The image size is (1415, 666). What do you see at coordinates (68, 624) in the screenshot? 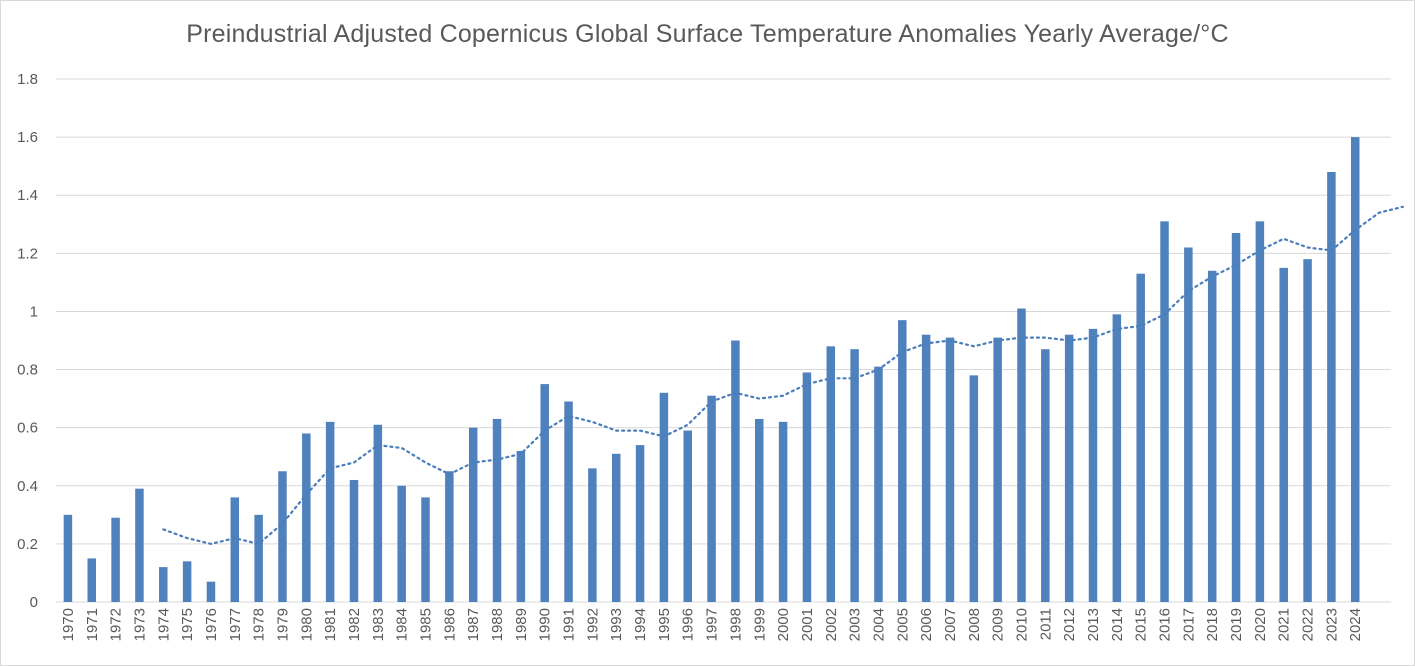
I see `x-tick-label: 1970` at bounding box center [68, 624].